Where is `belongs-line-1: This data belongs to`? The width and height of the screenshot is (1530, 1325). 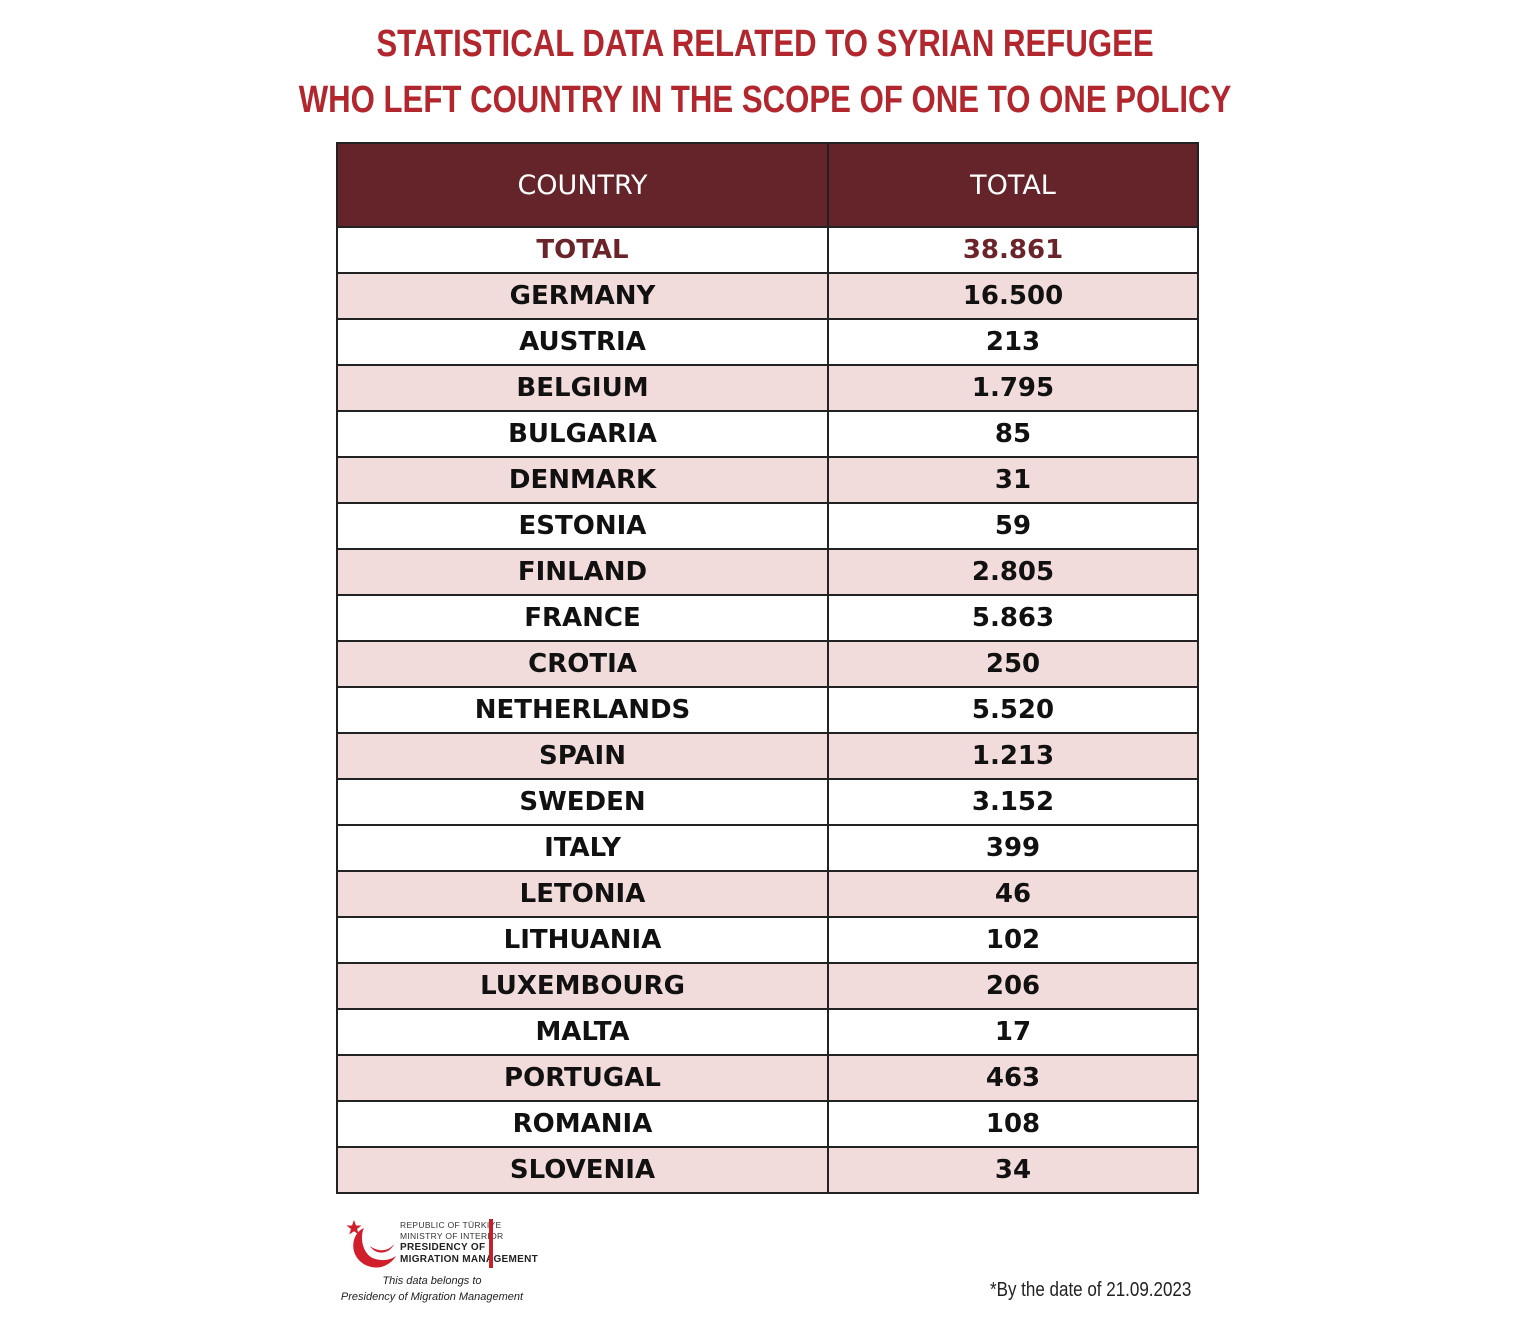
belongs-line-1: This data belongs to is located at coordinates (432, 1281).